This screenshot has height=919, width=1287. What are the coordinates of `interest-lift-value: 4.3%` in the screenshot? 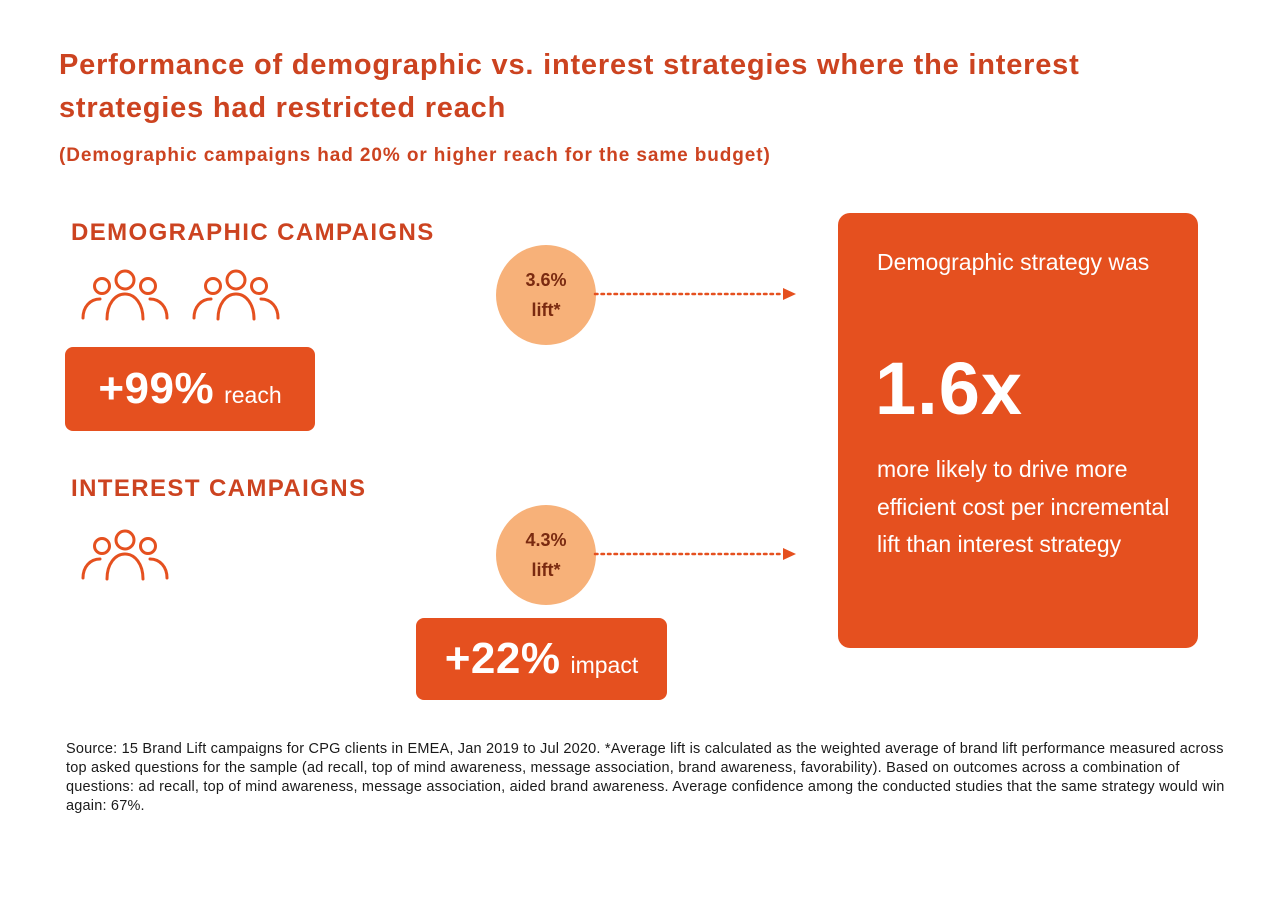 It's located at (546, 540).